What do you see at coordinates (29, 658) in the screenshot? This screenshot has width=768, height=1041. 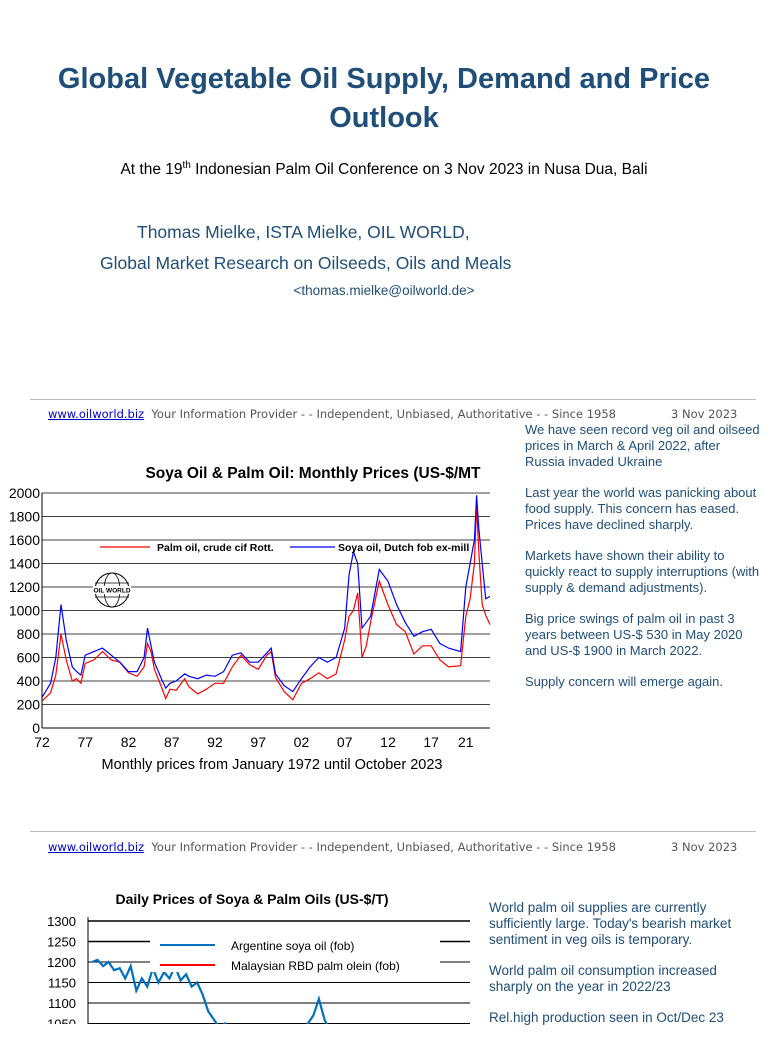 I see `chart1-y-tick-label: 600` at bounding box center [29, 658].